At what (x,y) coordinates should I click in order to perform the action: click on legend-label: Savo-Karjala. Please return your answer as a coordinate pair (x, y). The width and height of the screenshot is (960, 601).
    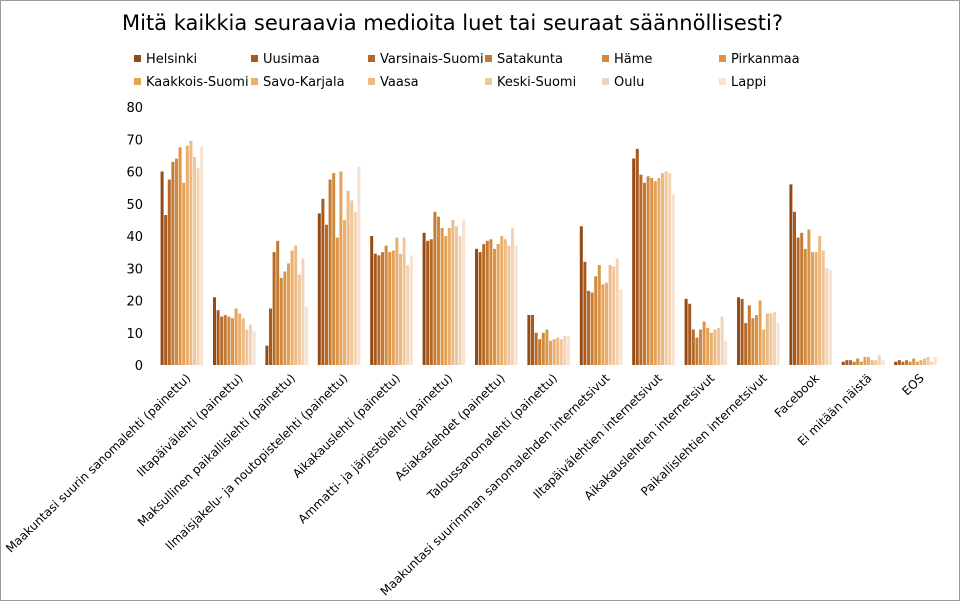
    Looking at the image, I should click on (304, 82).